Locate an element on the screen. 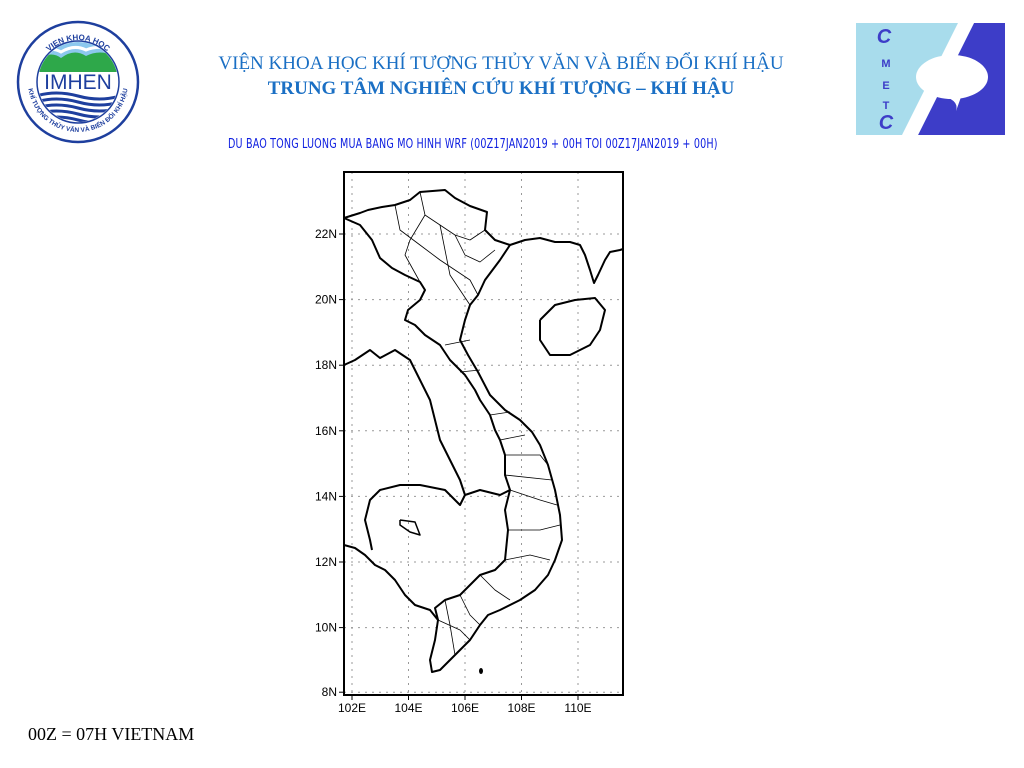  cmetc-letter: M is located at coordinates (885, 64).